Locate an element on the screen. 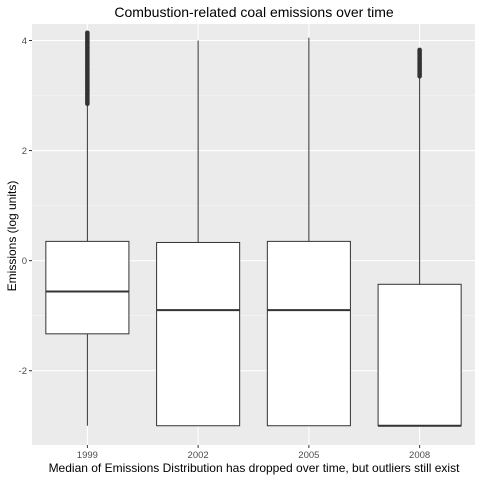 The height and width of the screenshot is (480, 480). x-tick-label: 2005 is located at coordinates (308, 455).